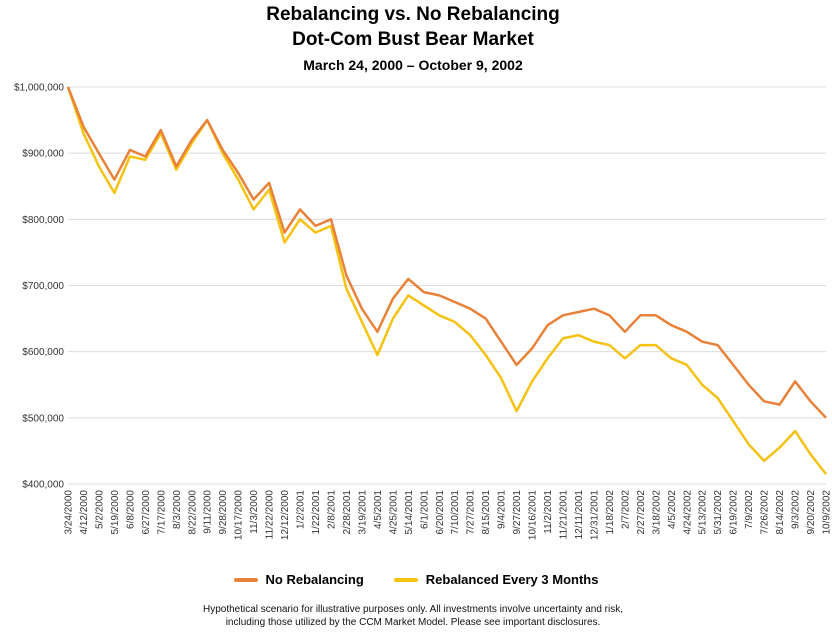 The height and width of the screenshot is (638, 832). Describe the element at coordinates (610, 512) in the screenshot. I see `x-tick-label: 1/18/2002` at that location.